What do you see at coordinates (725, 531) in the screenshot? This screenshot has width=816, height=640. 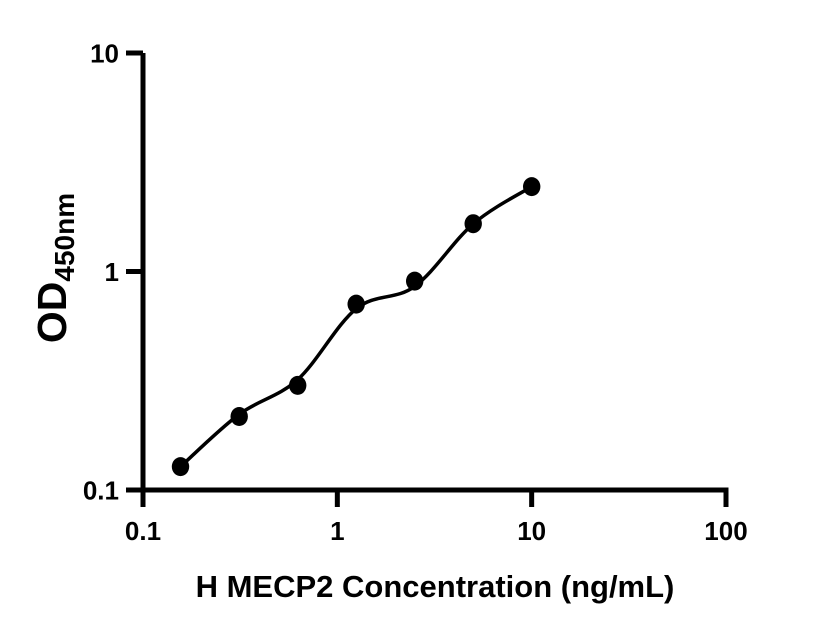 I see `x-tick-label: 100` at bounding box center [725, 531].